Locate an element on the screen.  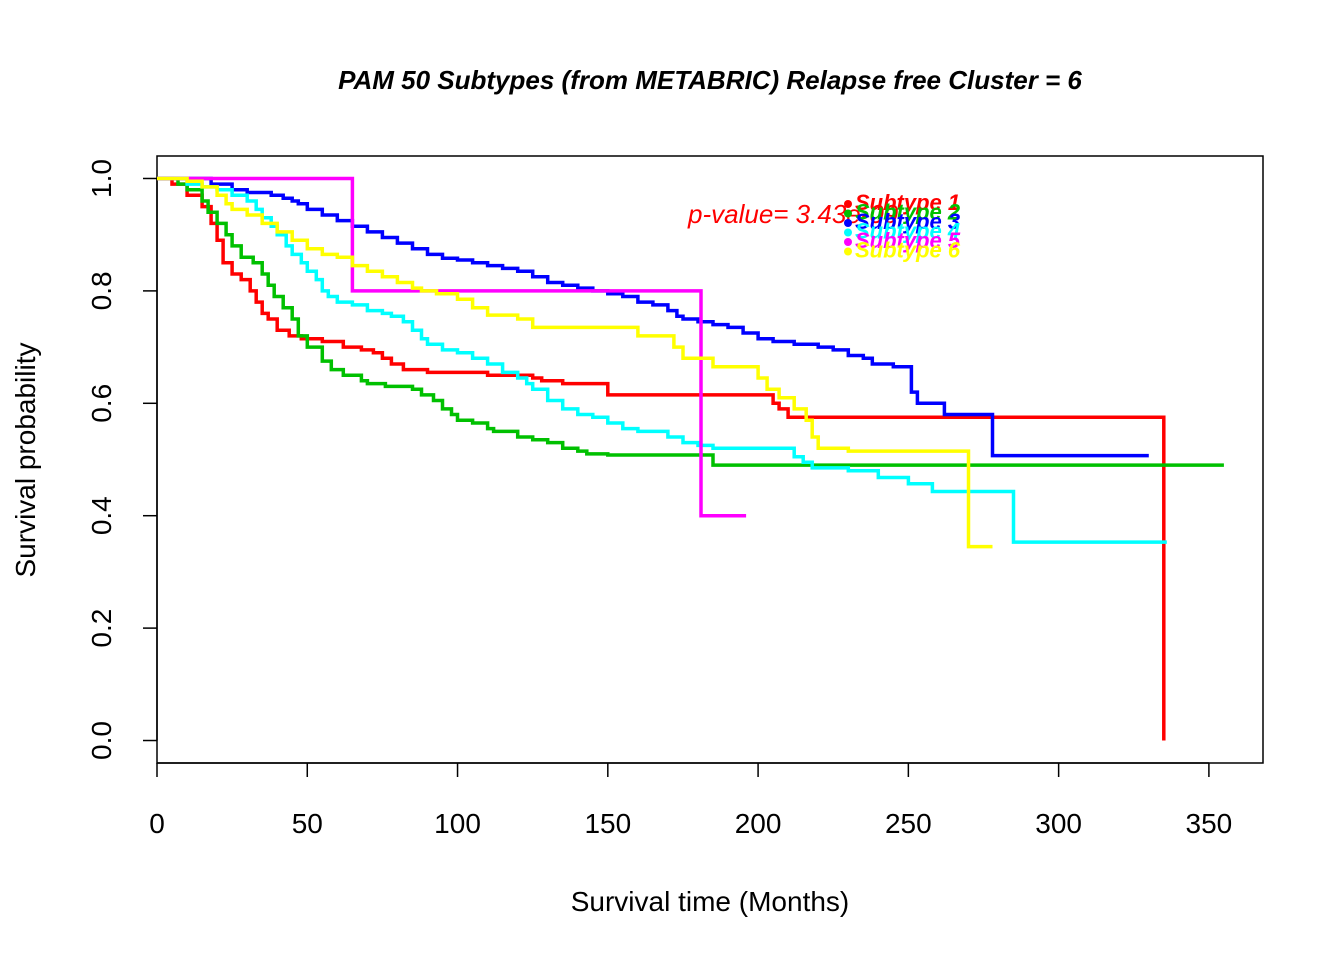
x-tick-label: 200 is located at coordinates (758, 823).